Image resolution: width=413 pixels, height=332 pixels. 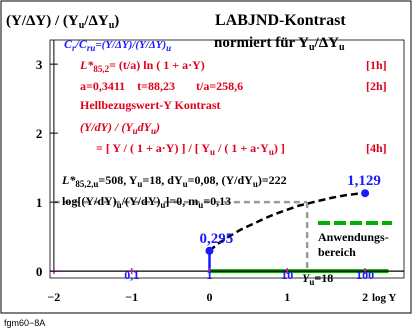 I want to click on x-tick-label-0: −2, so click(x=53, y=297).